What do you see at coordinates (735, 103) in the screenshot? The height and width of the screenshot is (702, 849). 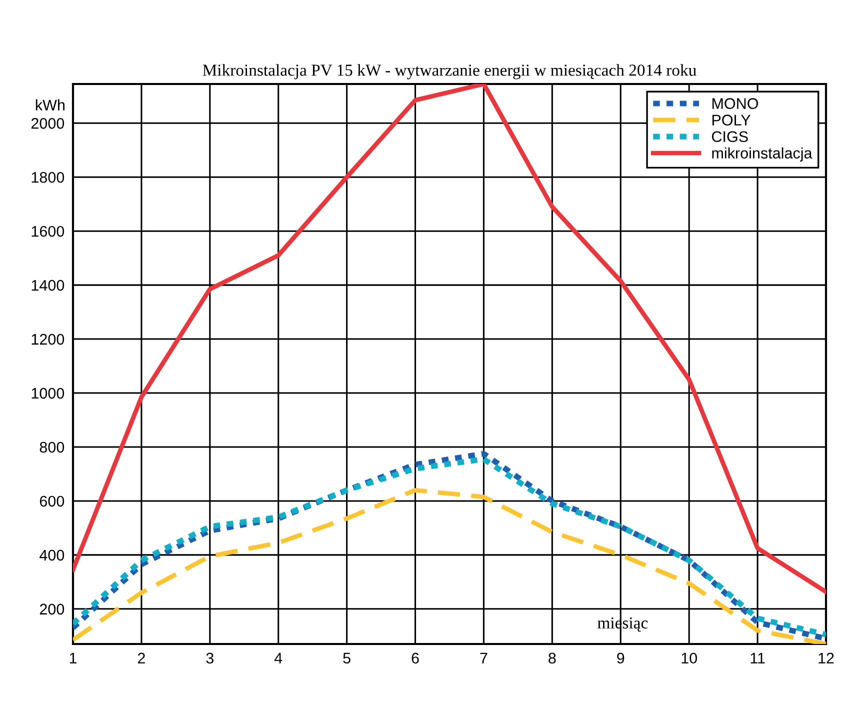 I see `legend-label: MONO` at bounding box center [735, 103].